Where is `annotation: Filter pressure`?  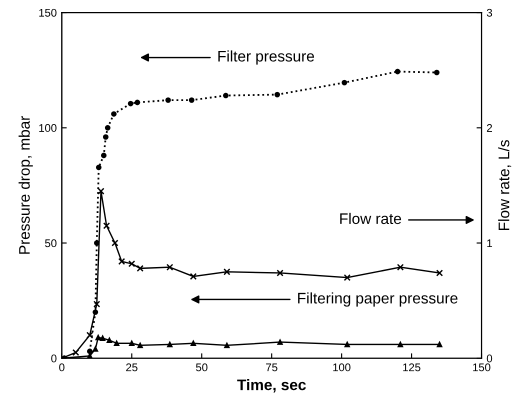 annotation: Filter pressure is located at coordinates (266, 57).